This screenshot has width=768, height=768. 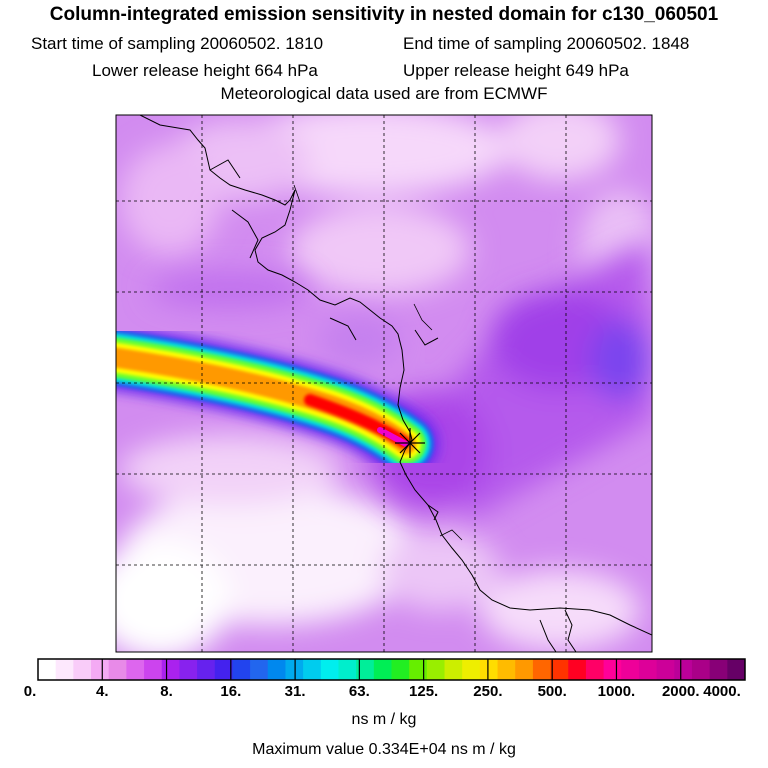 I want to click on start-time-label: Start time of sampling 20060502. 1810, so click(x=177, y=43).